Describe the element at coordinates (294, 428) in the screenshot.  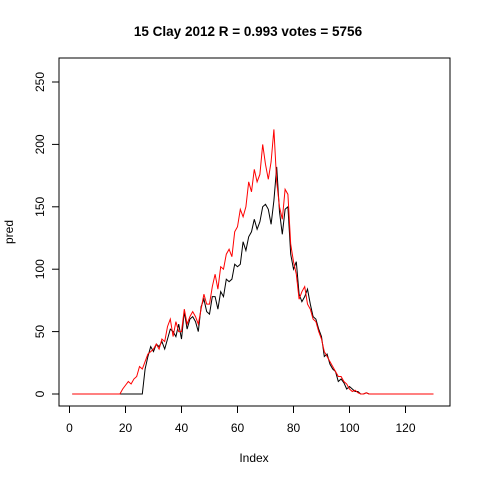
I see `x-tick-label: 80` at that location.